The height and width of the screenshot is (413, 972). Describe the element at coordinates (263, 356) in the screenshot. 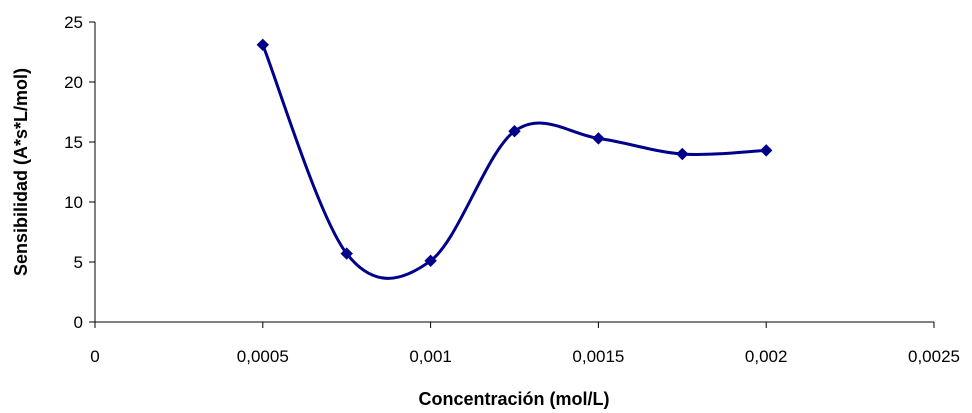

I see `x-tick-label: 0,0005` at that location.